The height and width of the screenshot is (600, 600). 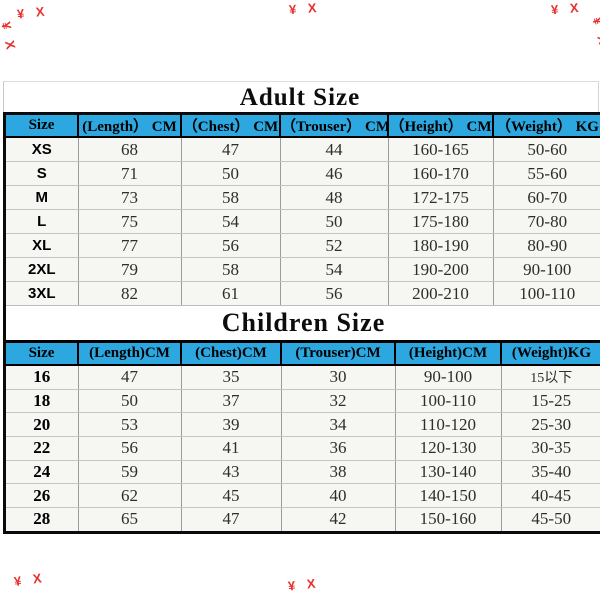 I want to click on children-table-row: 22 56 41 36 120-130 30-35, so click(x=303, y=448).